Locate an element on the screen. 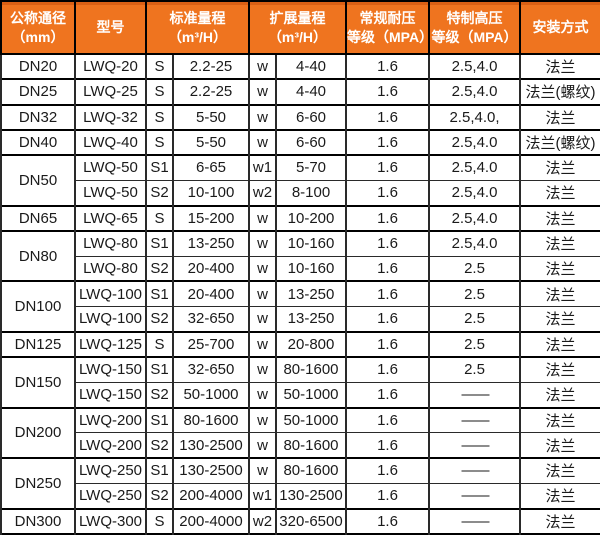 Image resolution: width=600 pixels, height=535 pixels. table-row: LWQ-200 S2 130-2500 w 80-1600 1.6 —— 法兰 is located at coordinates (300, 445).